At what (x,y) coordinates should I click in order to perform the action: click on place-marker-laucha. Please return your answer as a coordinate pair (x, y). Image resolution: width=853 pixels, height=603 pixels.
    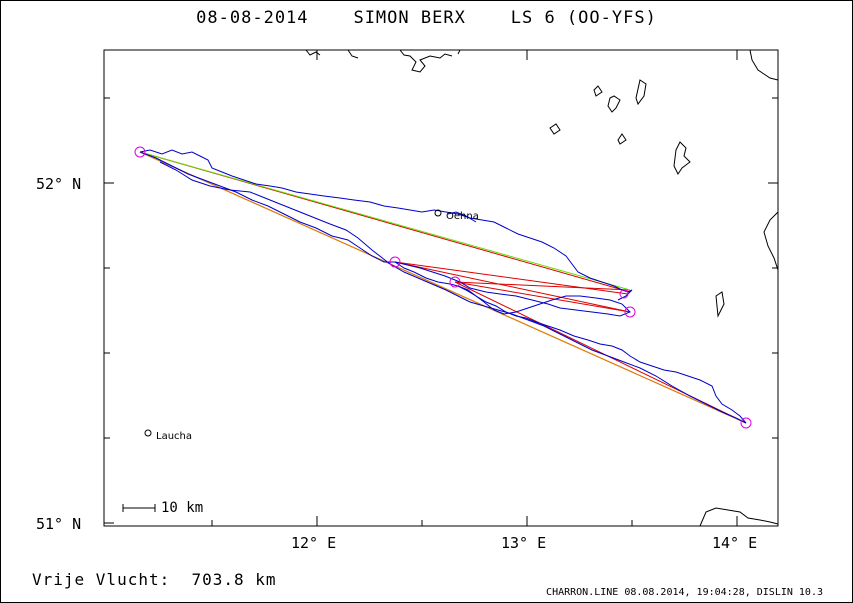
    Looking at the image, I should click on (148, 433).